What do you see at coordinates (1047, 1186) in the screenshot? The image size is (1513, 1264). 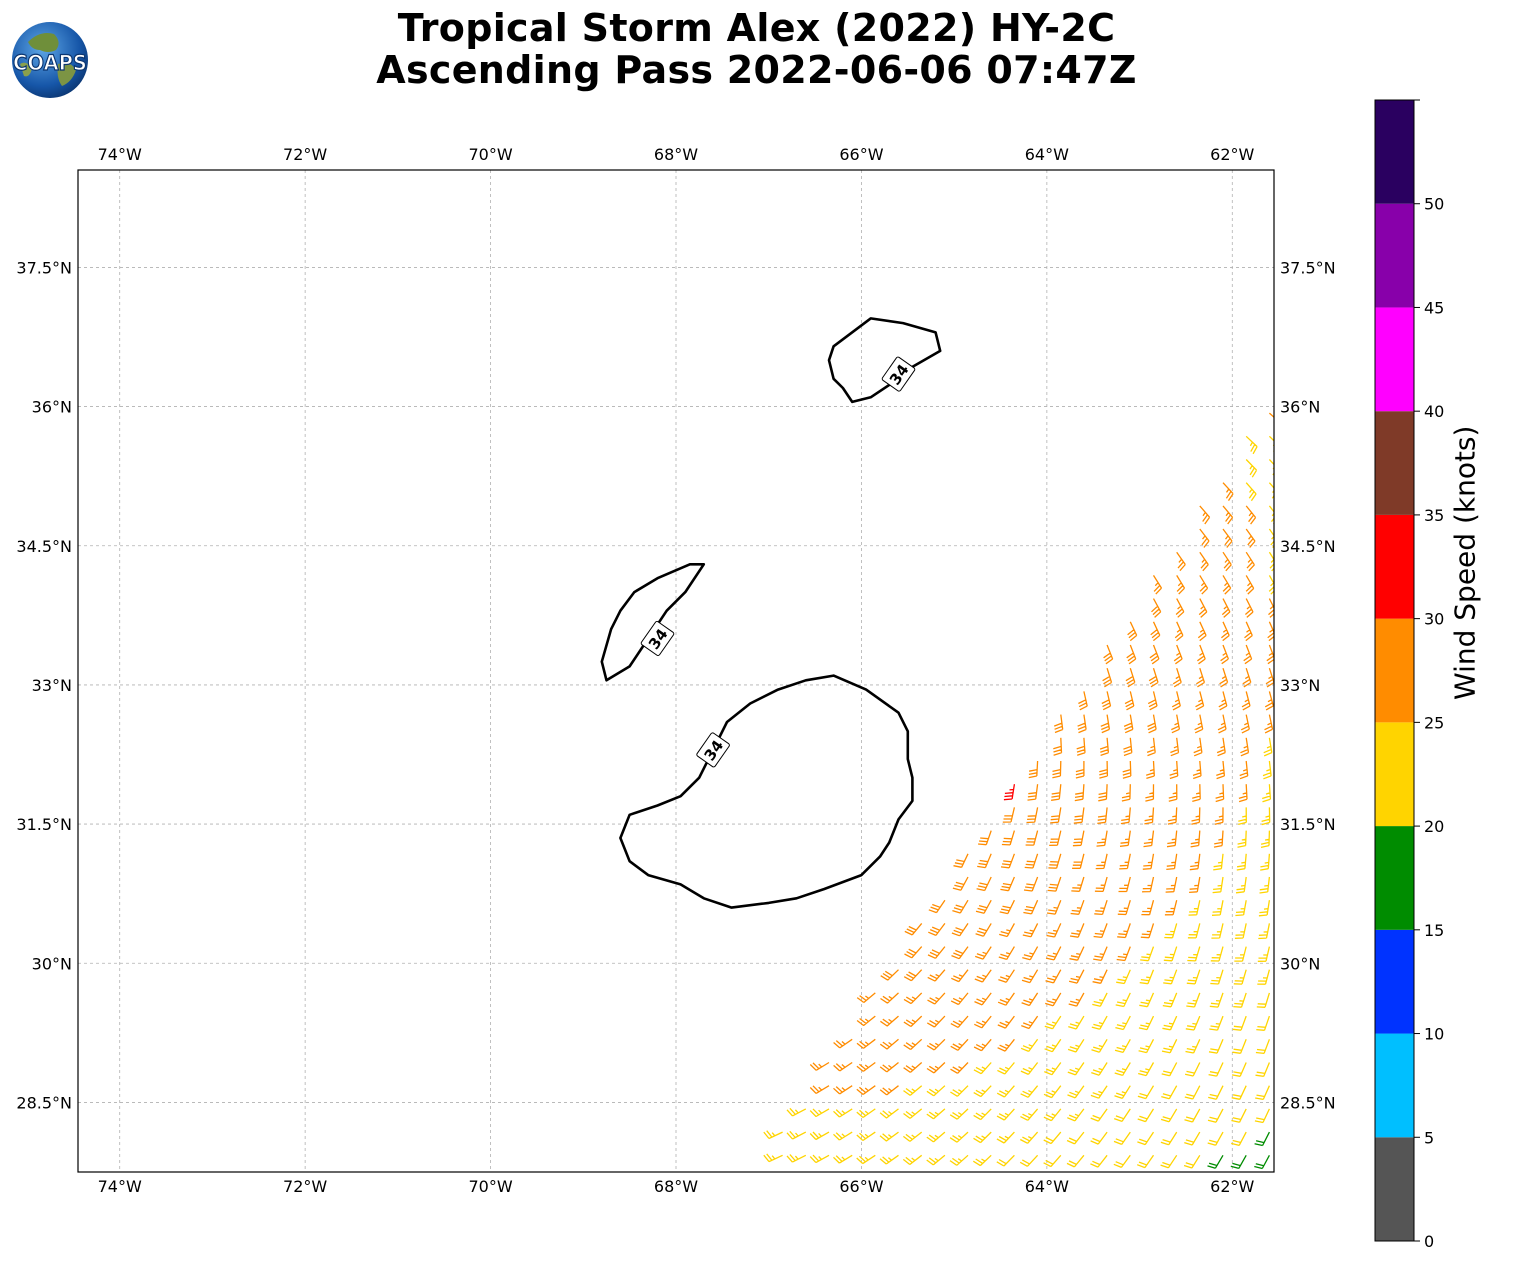 I see `lon-tick-label-bottom: 64°W` at bounding box center [1047, 1186].